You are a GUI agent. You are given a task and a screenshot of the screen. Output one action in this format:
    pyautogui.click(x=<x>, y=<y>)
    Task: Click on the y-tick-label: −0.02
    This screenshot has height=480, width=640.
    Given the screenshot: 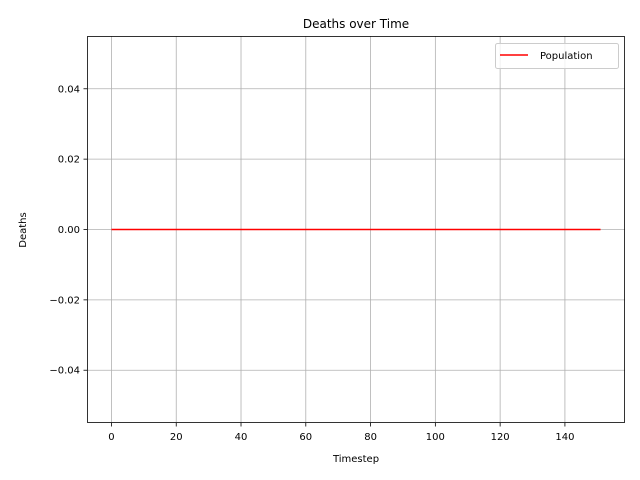 What is the action you would take?
    pyautogui.click(x=64, y=300)
    